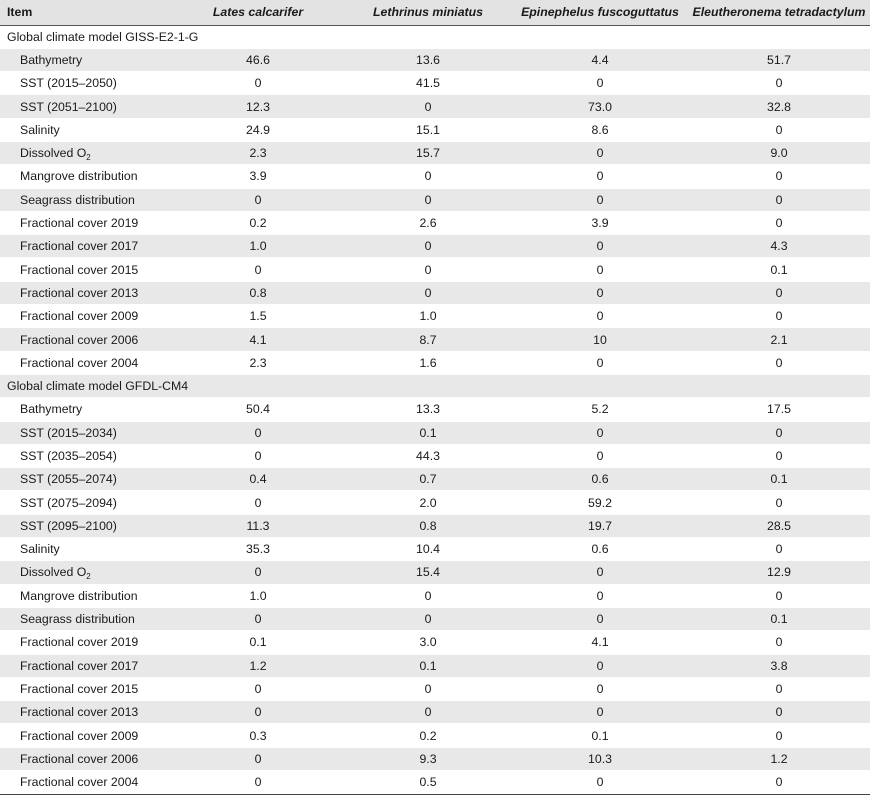 Image resolution: width=870 pixels, height=795 pixels. I want to click on cell-value: 8.7, so click(428, 339).